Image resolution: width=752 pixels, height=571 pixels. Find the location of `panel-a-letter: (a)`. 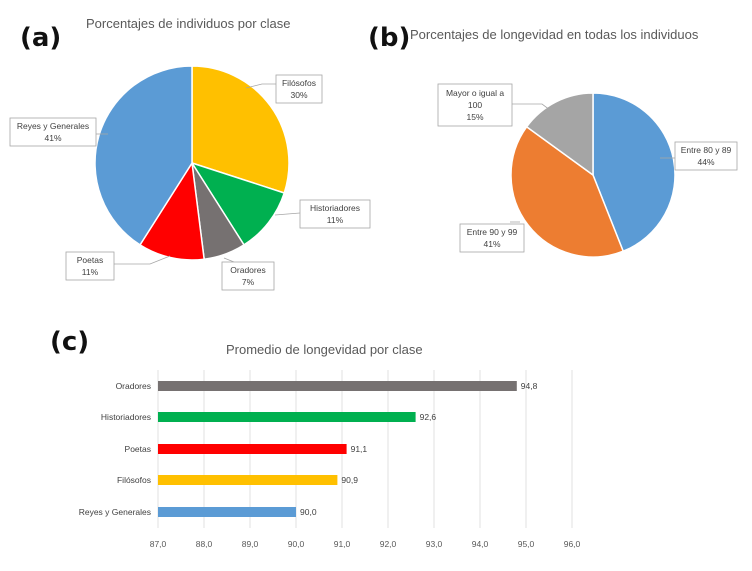

panel-a-letter: (a) is located at coordinates (40, 38).